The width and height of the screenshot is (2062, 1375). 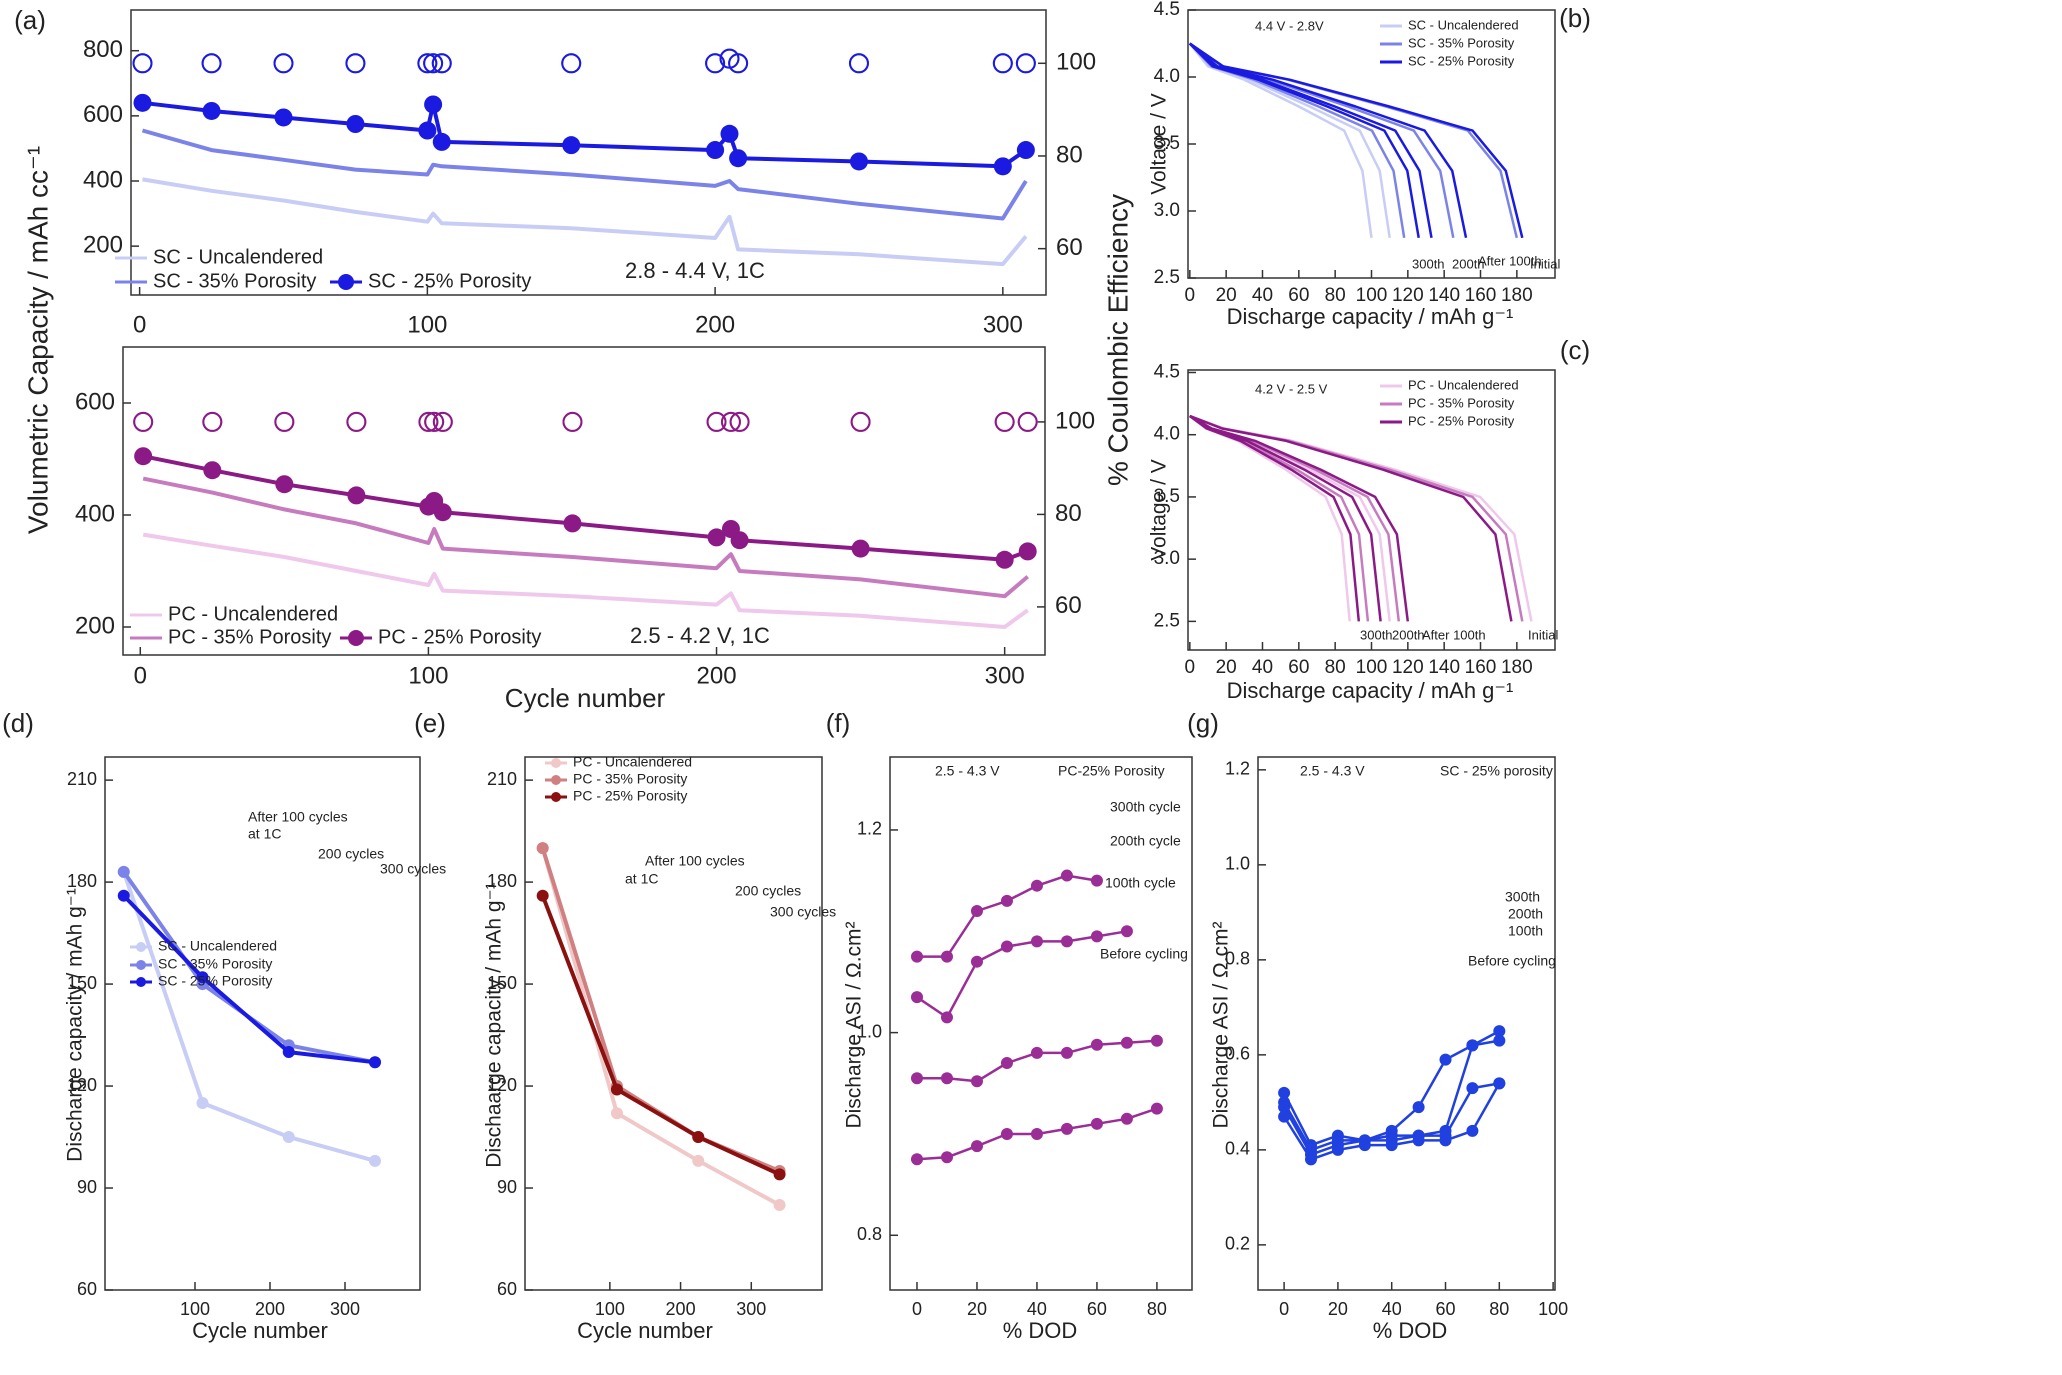 I want to click on legend-label: PC - 35% Porosity, so click(x=630, y=779).